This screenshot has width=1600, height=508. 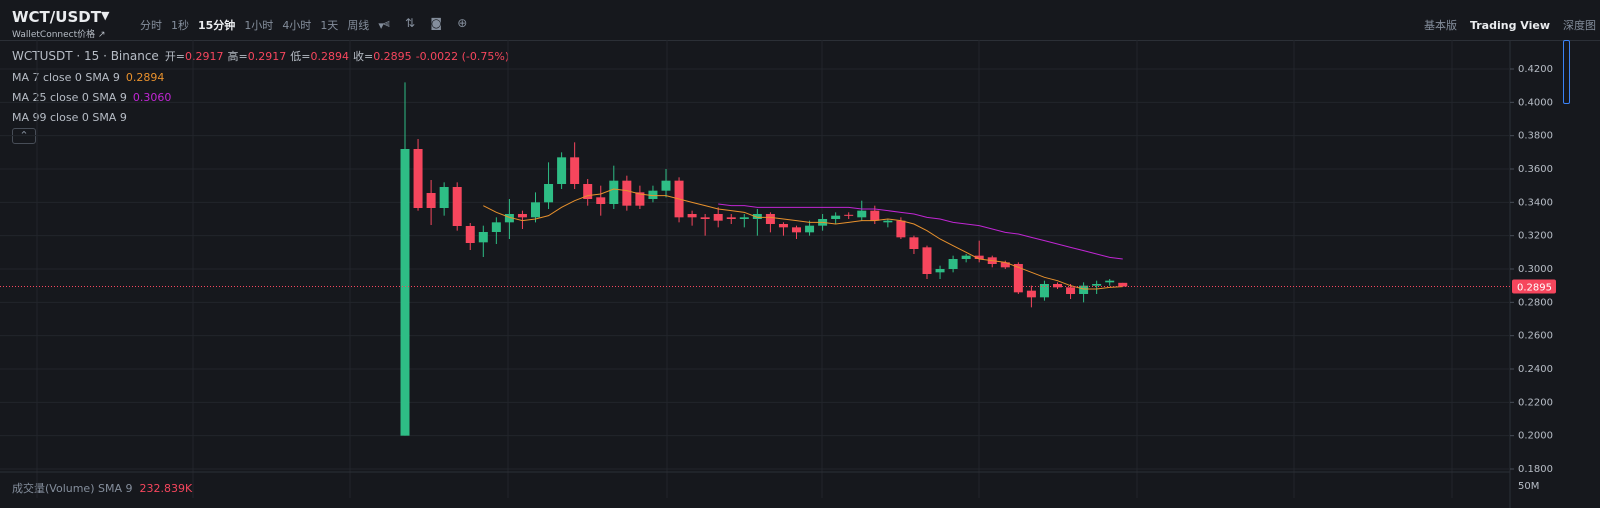 What do you see at coordinates (800, 40) in the screenshot?
I see `divider` at bounding box center [800, 40].